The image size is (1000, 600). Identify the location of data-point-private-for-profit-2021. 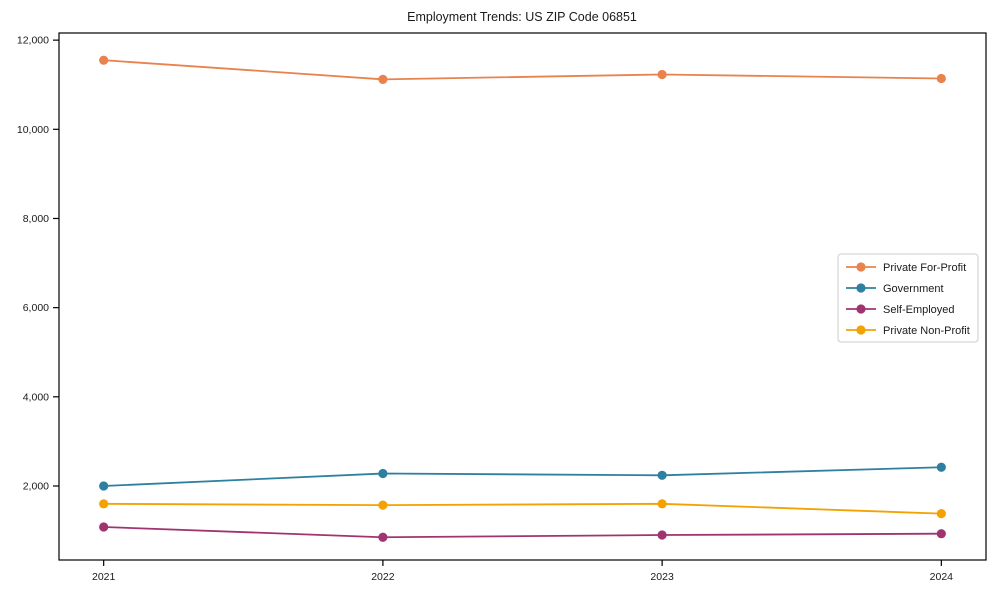
(104, 60).